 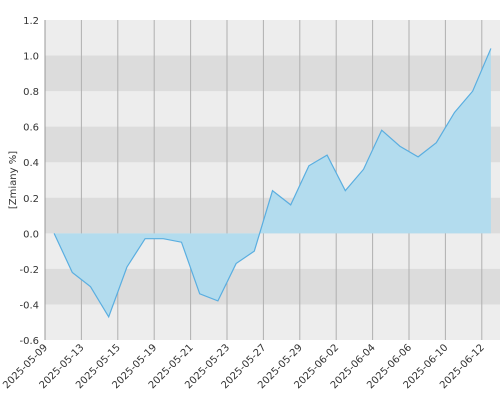 What do you see at coordinates (31, 163) in the screenshot?
I see `y-tick-label: 0.4` at bounding box center [31, 163].